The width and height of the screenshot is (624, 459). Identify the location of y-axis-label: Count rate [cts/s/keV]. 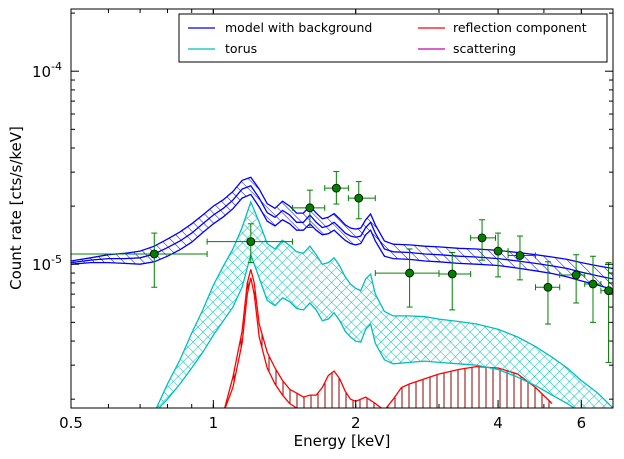
(16, 208).